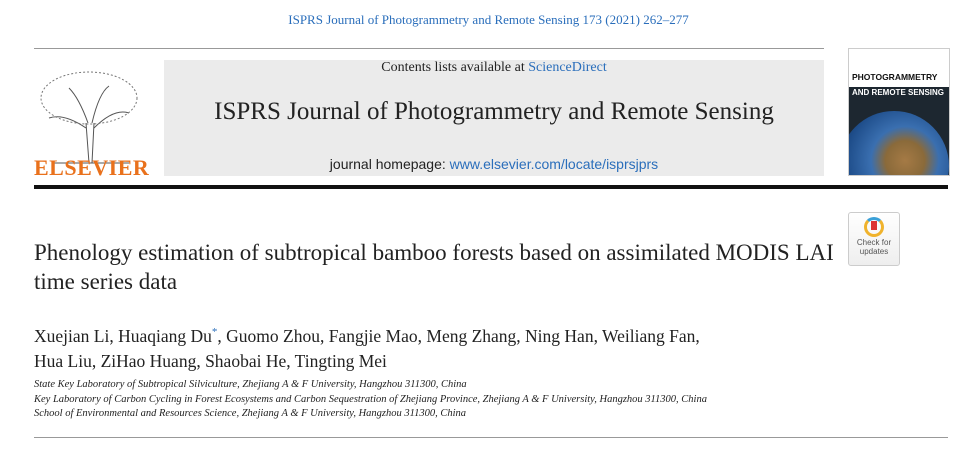  Describe the element at coordinates (899, 68) in the screenshot. I see `cover-header` at that location.